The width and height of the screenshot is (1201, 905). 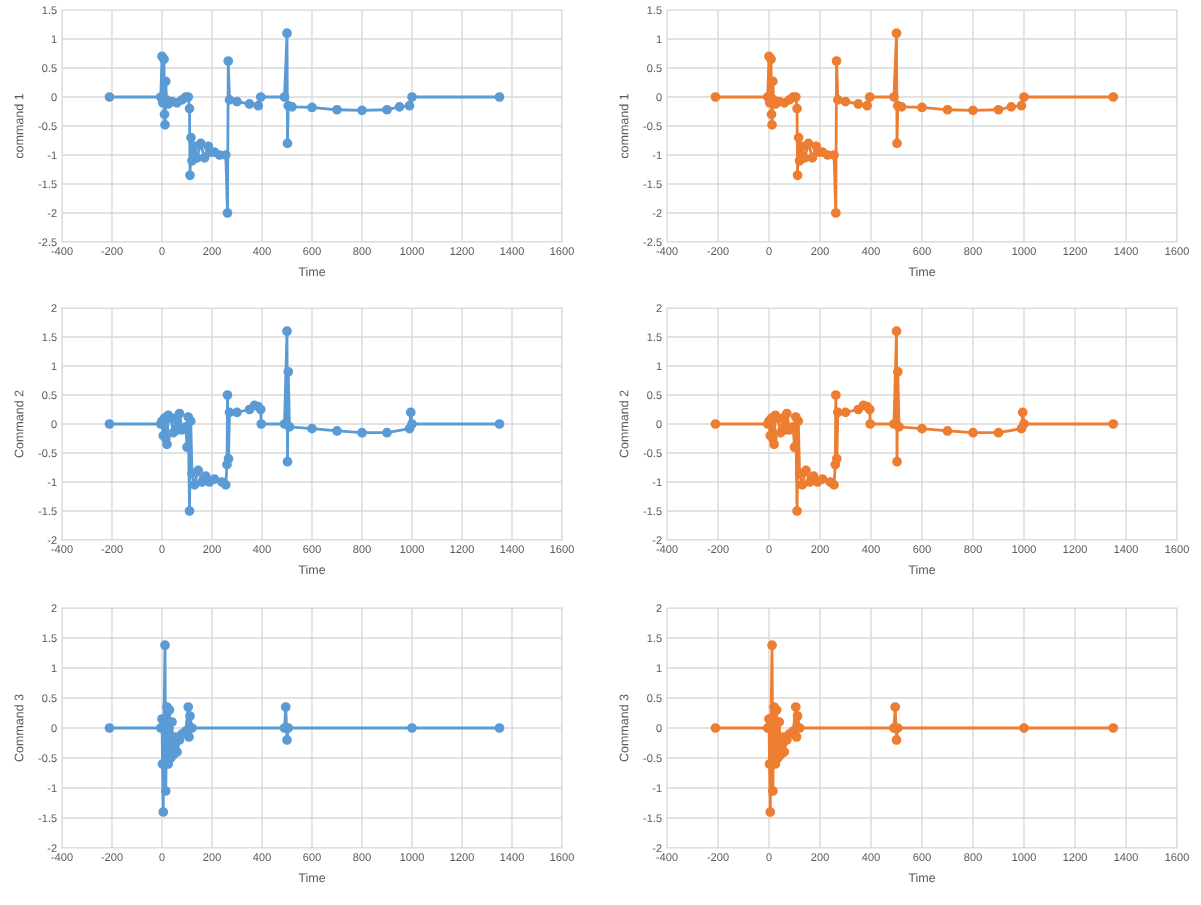 What do you see at coordinates (19, 424) in the screenshot?
I see `y-axis-title: Command 2` at bounding box center [19, 424].